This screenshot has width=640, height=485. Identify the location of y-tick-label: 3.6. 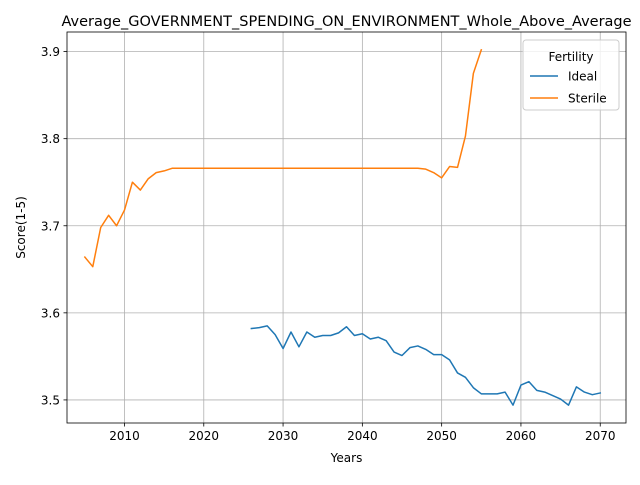
(50, 313).